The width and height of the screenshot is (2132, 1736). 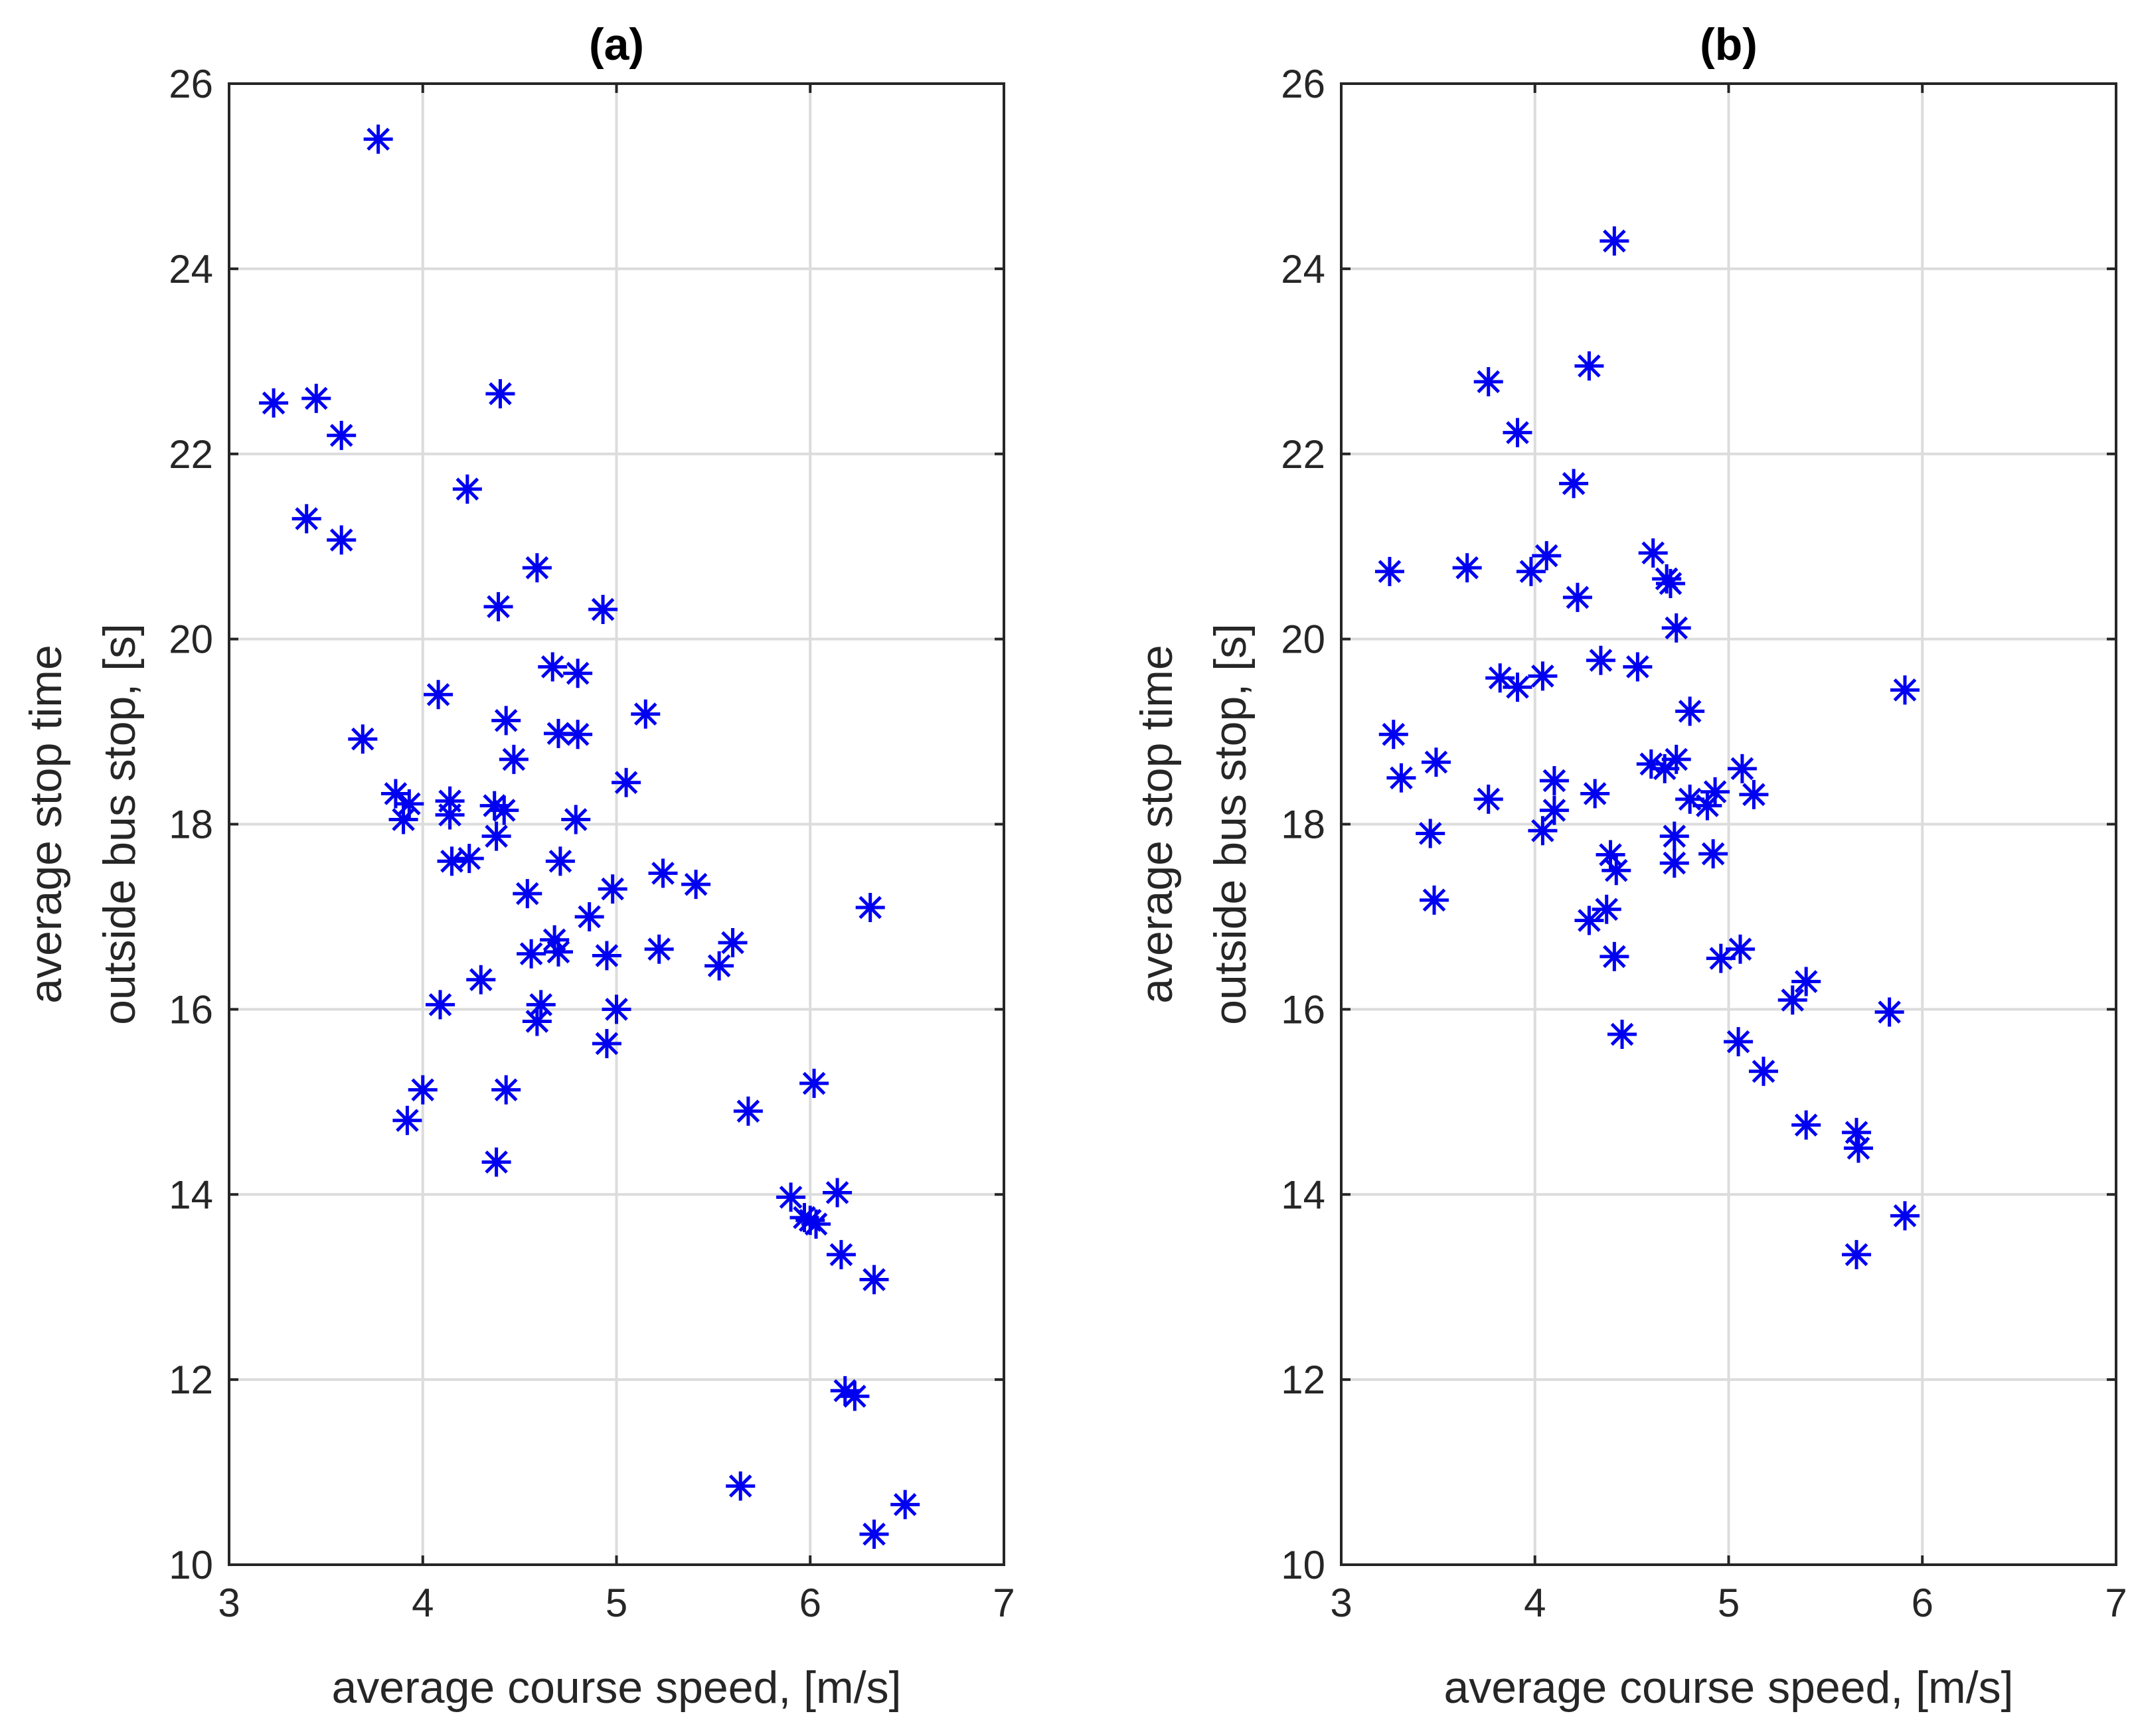 What do you see at coordinates (1303, 454) in the screenshot?
I see `y-tick-label-b-6: 22` at bounding box center [1303, 454].